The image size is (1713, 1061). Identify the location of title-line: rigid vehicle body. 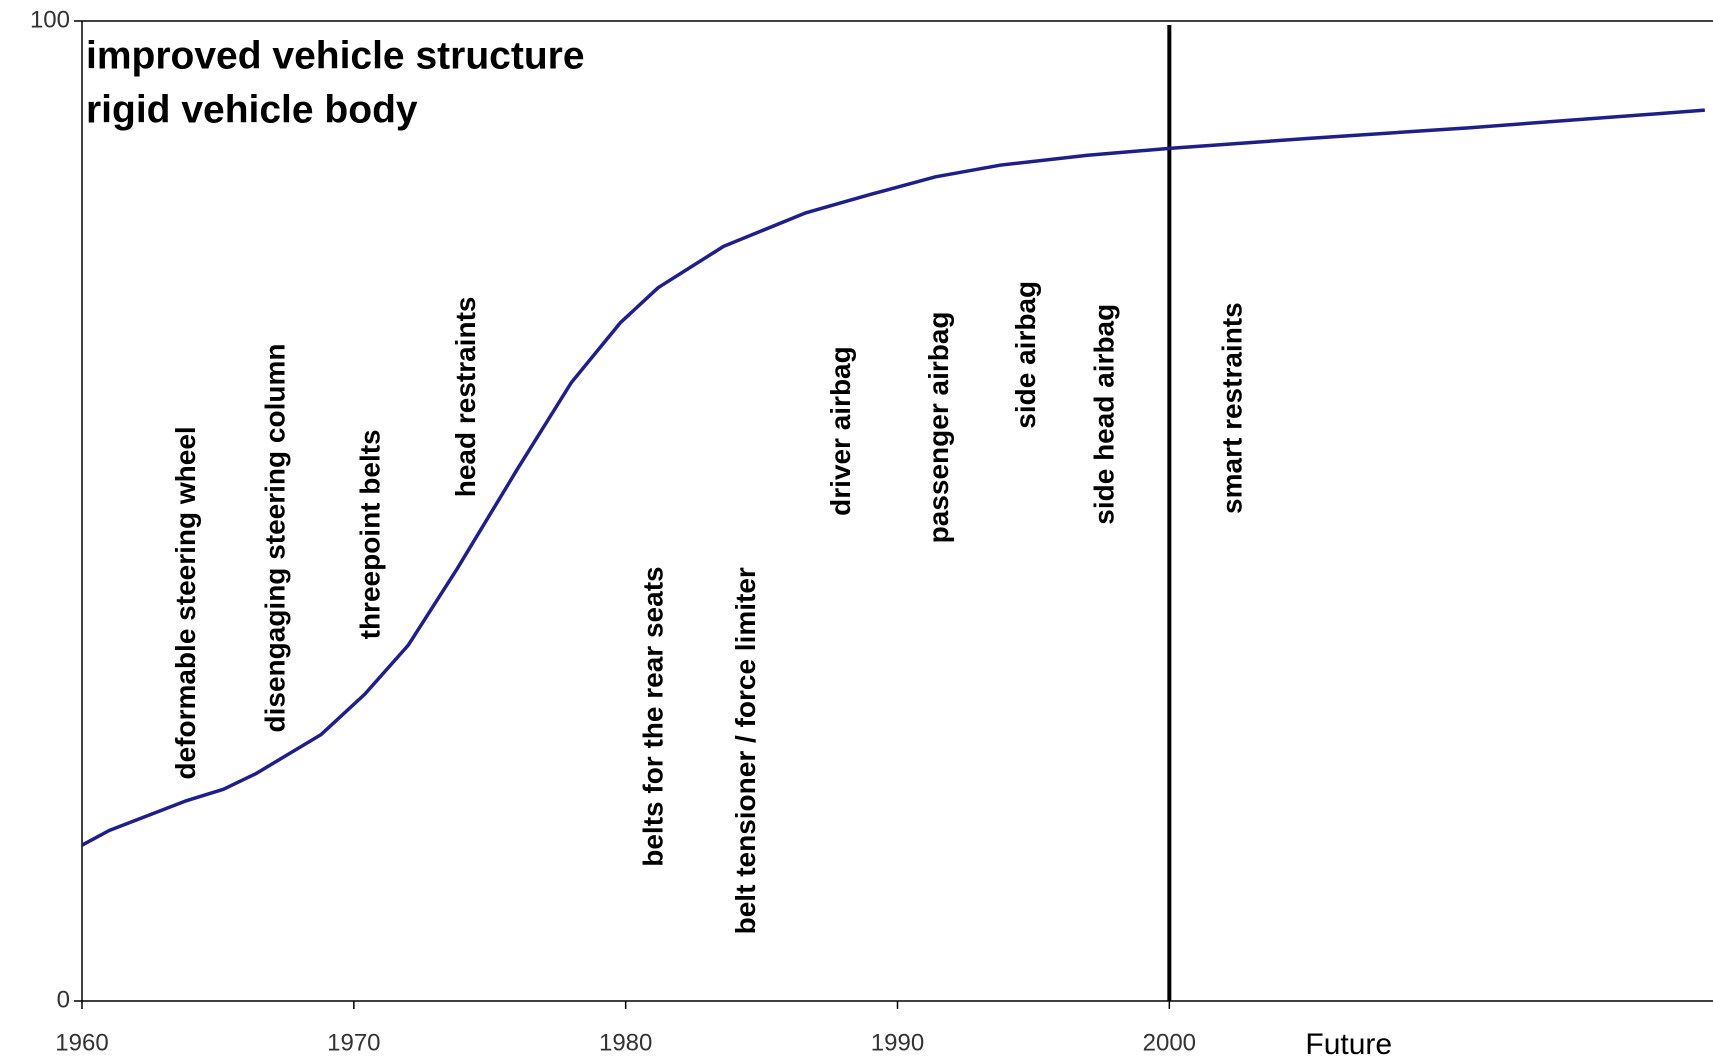
(252, 109).